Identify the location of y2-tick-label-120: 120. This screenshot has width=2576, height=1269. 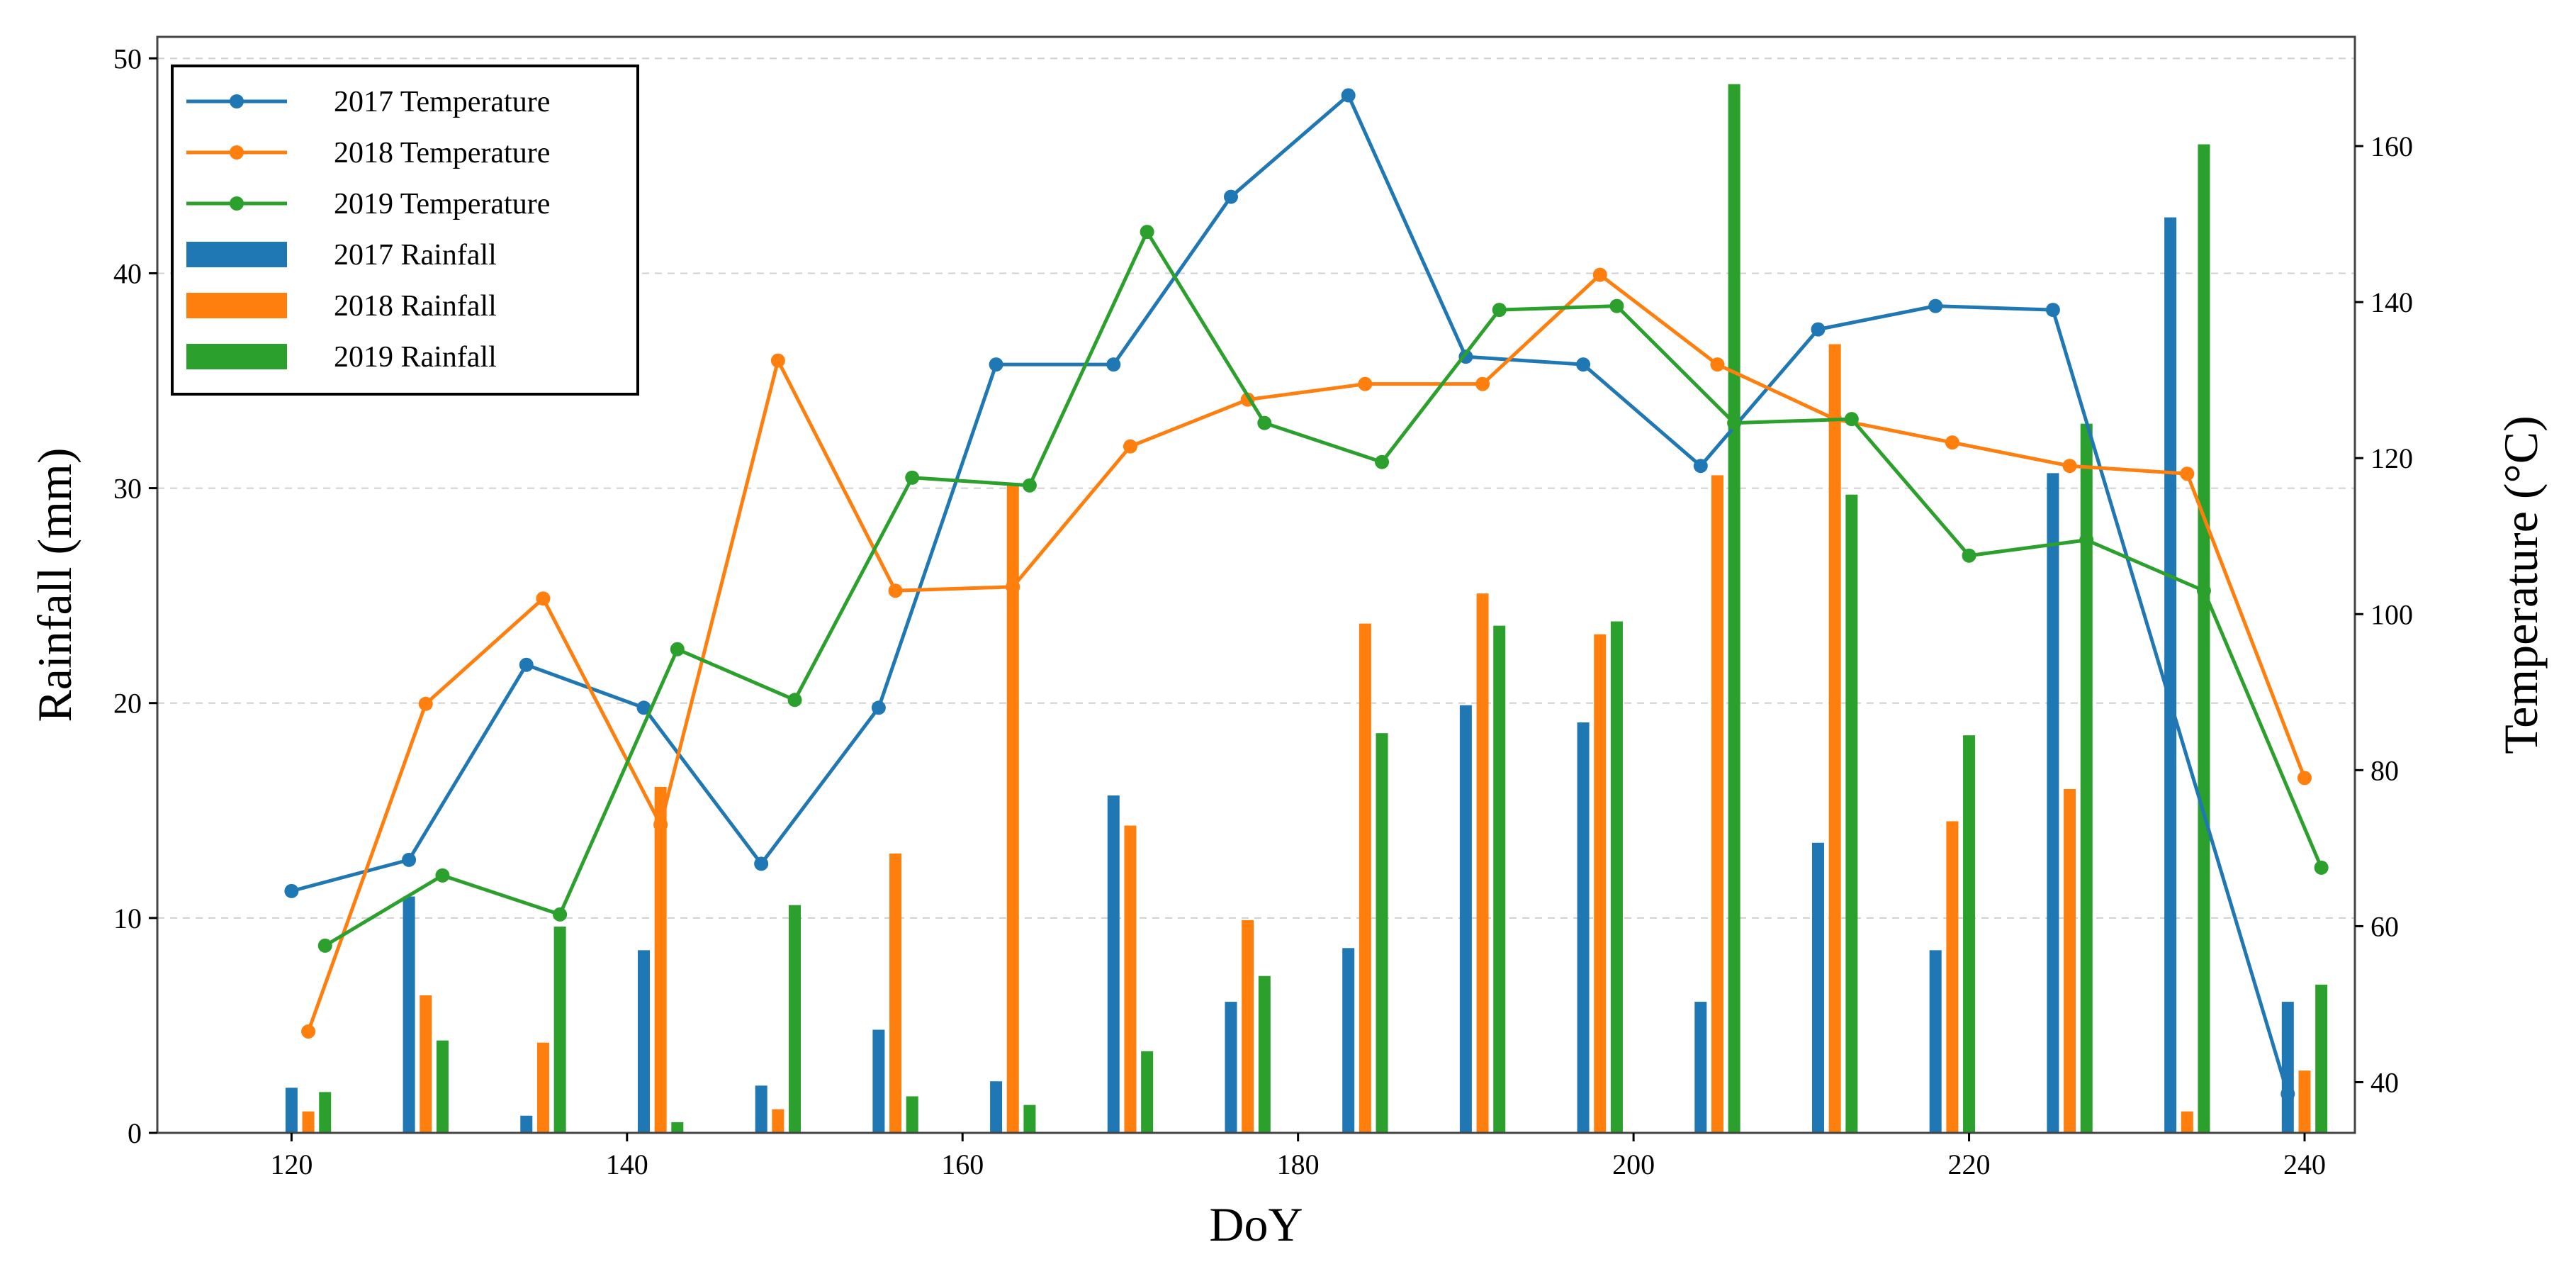
(2391, 458).